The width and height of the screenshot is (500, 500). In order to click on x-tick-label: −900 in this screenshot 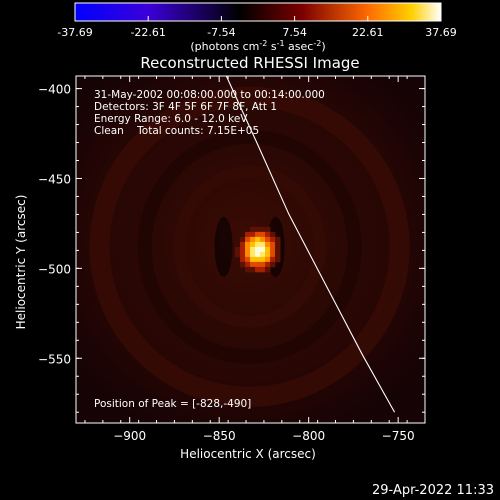, I will do `click(129, 436)`.